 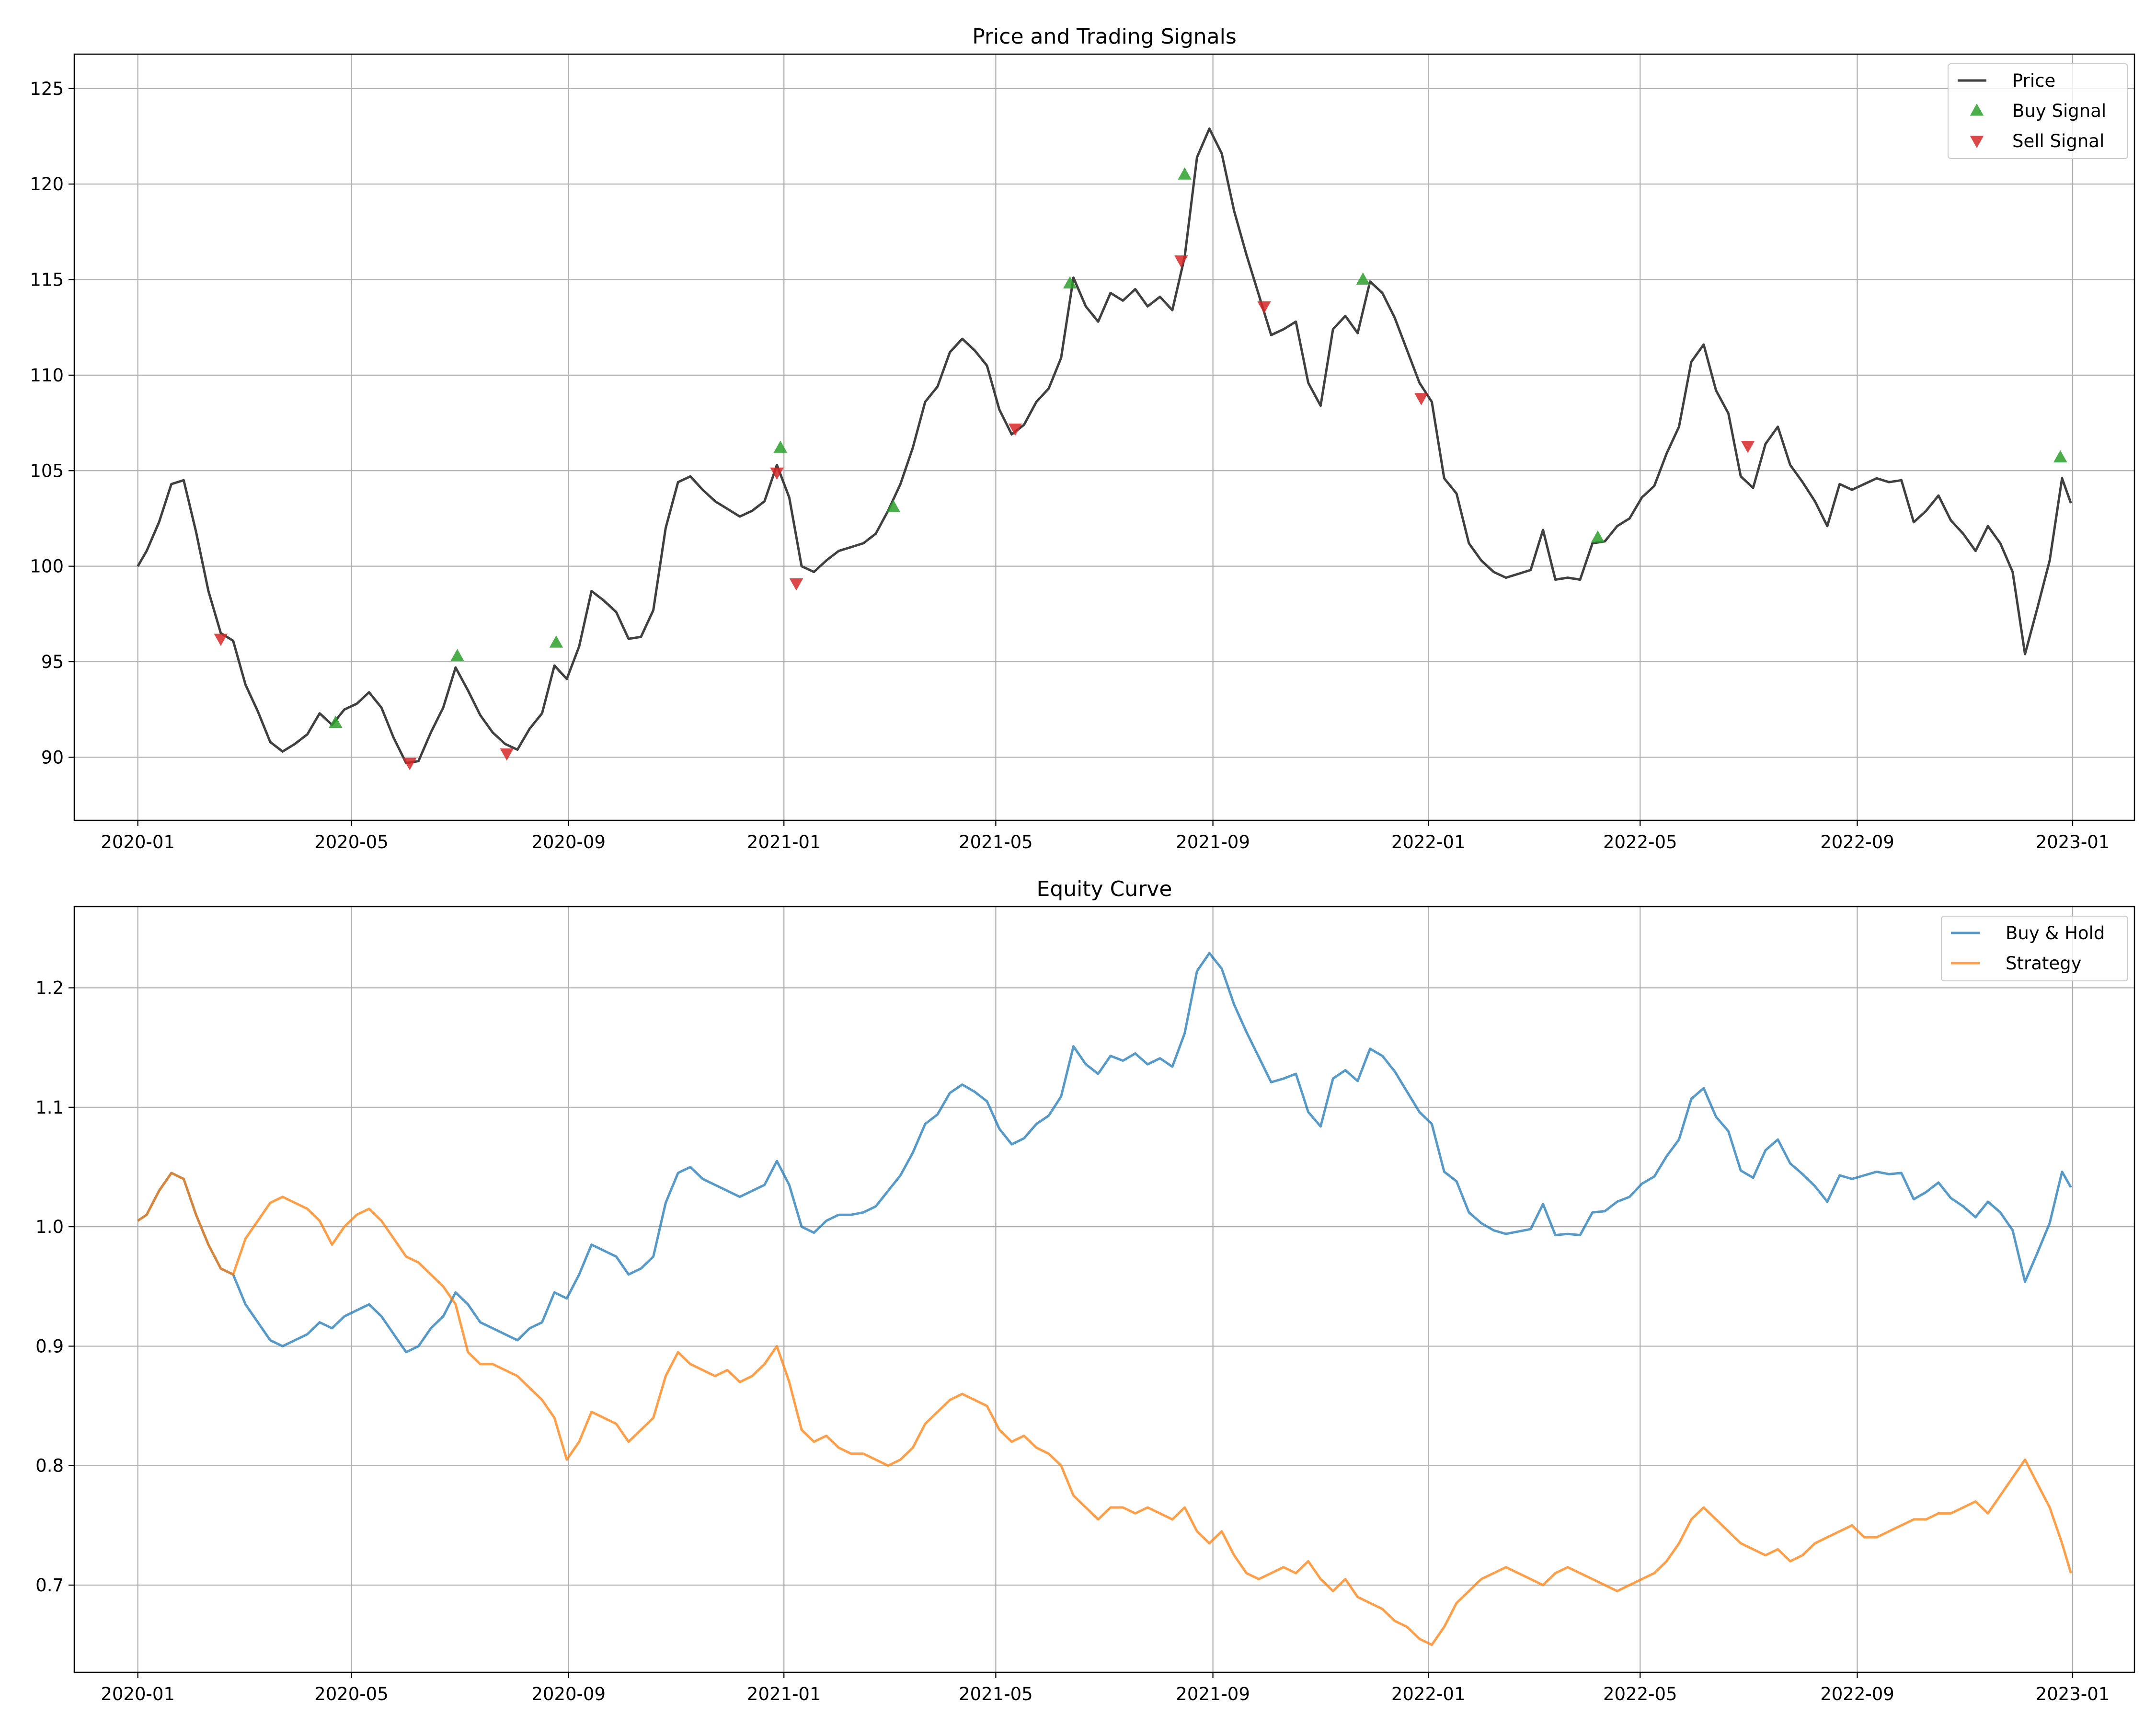 I want to click on legend-buy-hold-label: Buy & Hold, so click(x=2055, y=933).